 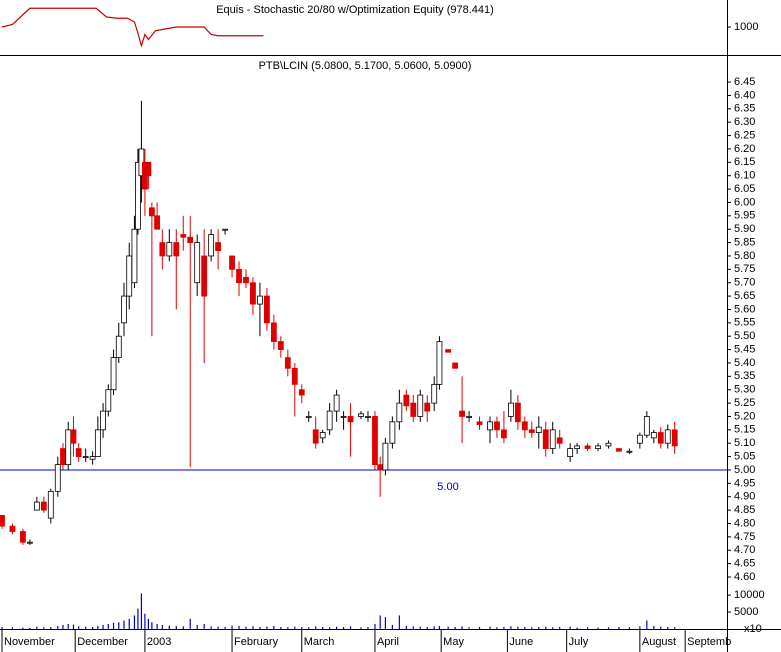 I want to click on x-tick-label: June, so click(x=521, y=642).